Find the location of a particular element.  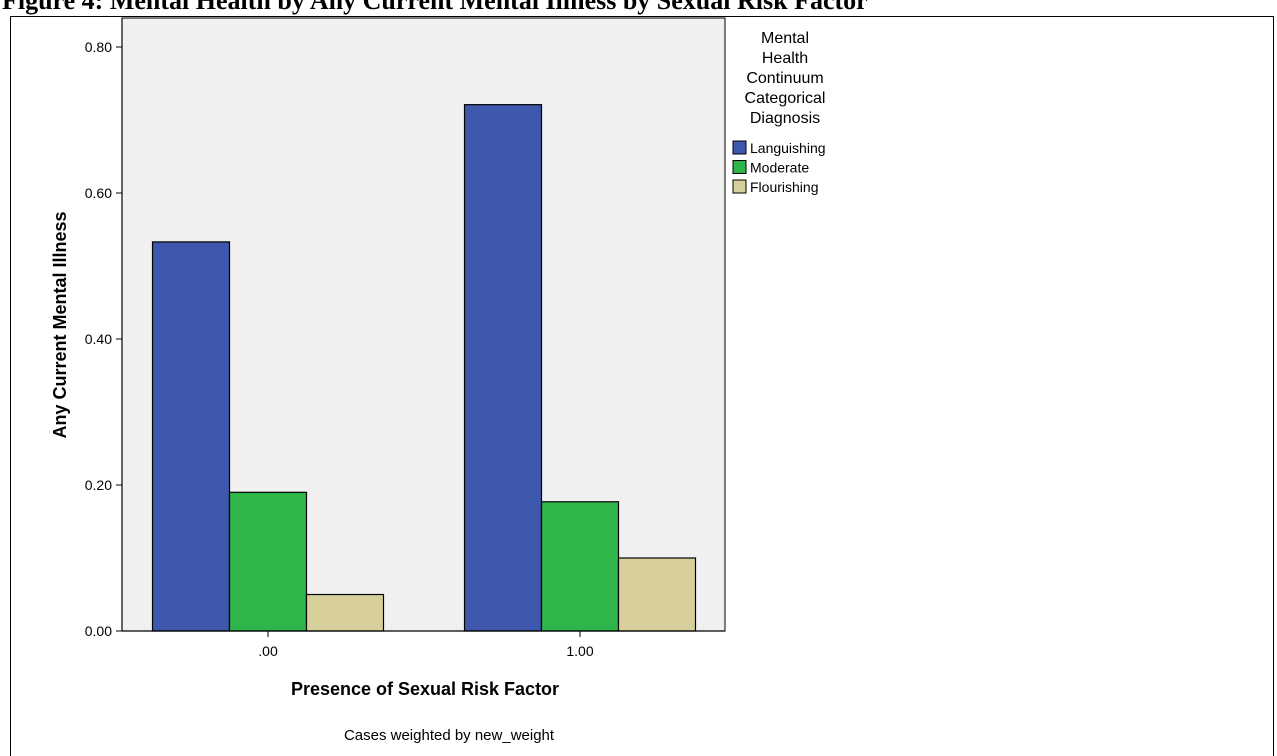

x-tick-label: 1.00 is located at coordinates (579, 651).